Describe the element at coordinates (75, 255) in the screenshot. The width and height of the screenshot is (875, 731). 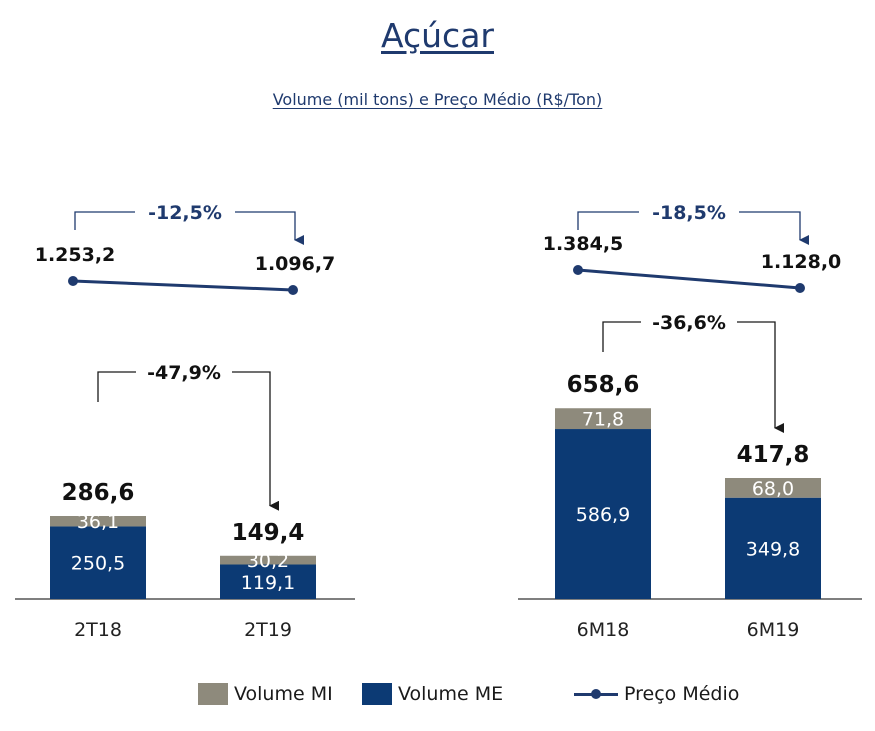
I see `price-label: 1.253,2` at that location.